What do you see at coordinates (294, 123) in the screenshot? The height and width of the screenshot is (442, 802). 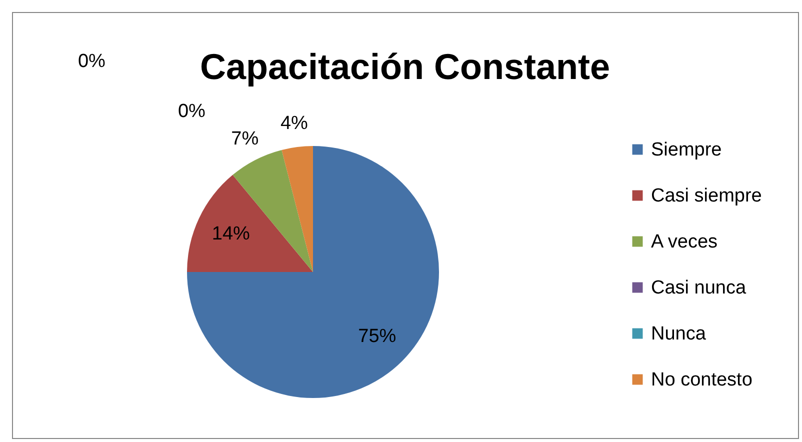 I see `data-label: 4%` at bounding box center [294, 123].